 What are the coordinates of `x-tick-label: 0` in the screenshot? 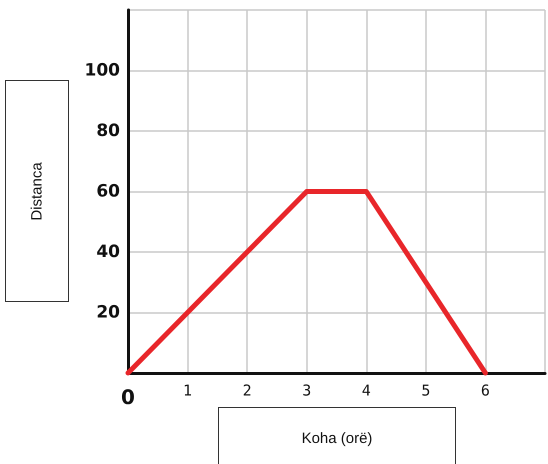 It's located at (128, 397).